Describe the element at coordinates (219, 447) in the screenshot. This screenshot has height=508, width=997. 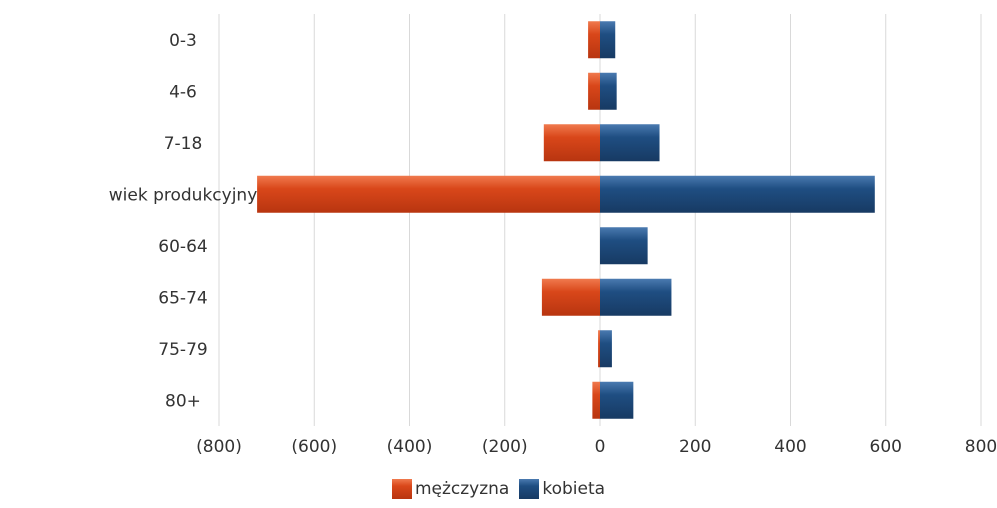
I see `x-tick-label: (800)` at that location.